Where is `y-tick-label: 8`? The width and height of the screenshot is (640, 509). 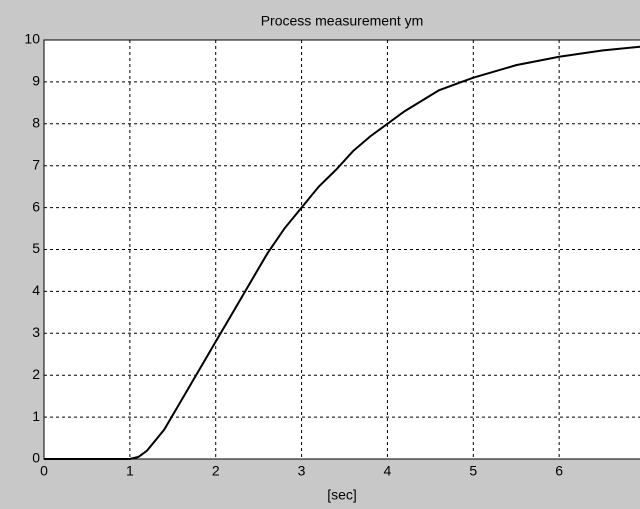 y-tick-label: 8 is located at coordinates (36, 123).